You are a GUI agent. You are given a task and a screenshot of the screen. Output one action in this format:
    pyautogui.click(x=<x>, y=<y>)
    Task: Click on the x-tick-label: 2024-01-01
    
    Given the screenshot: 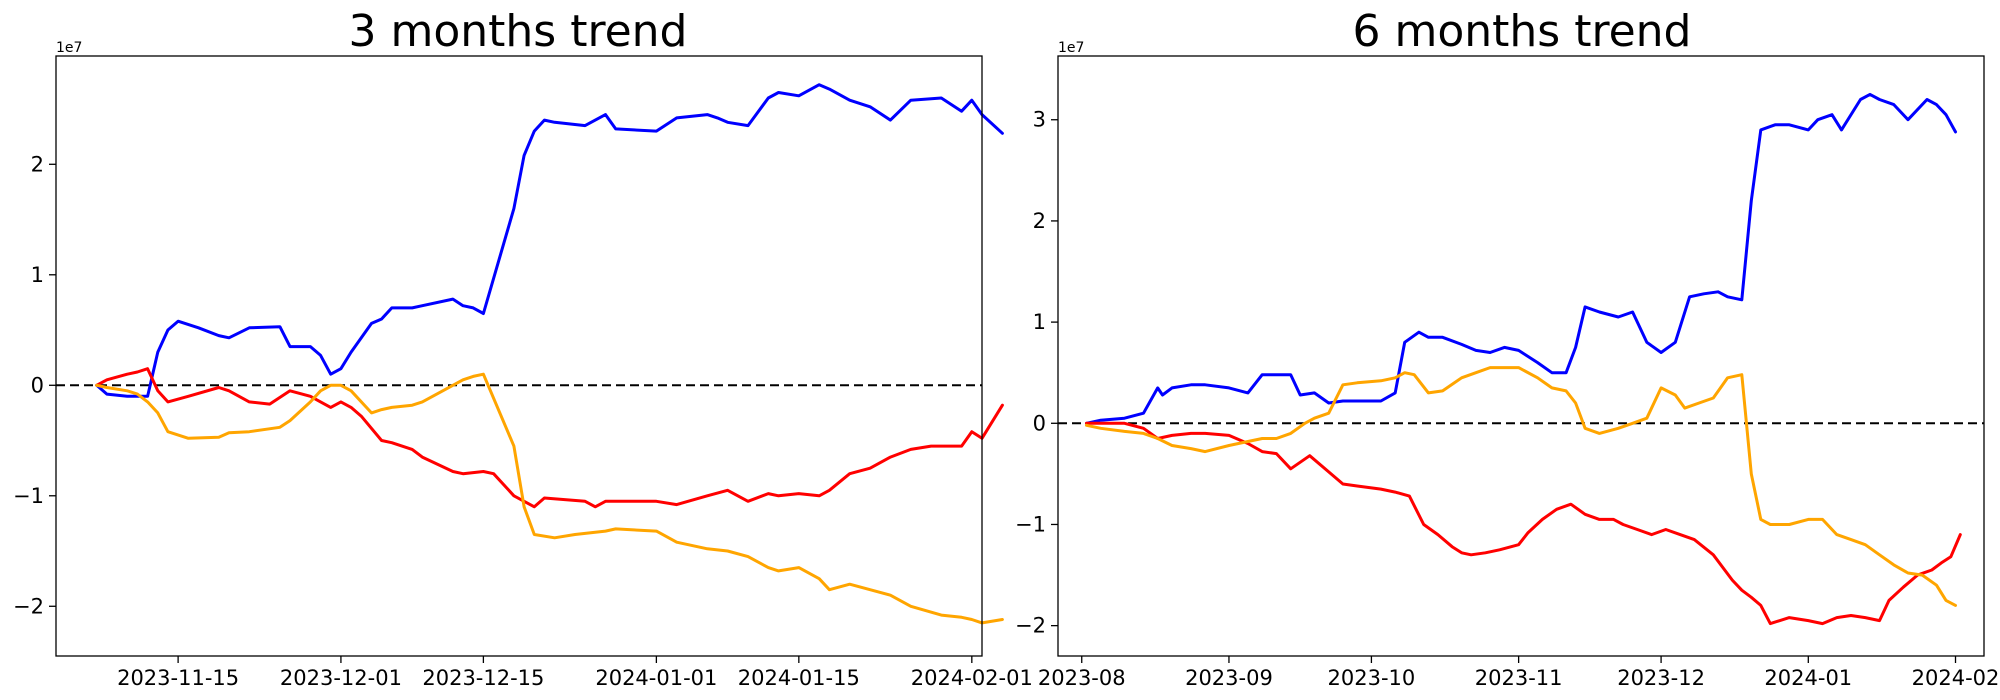 What is the action you would take?
    pyautogui.click(x=656, y=678)
    